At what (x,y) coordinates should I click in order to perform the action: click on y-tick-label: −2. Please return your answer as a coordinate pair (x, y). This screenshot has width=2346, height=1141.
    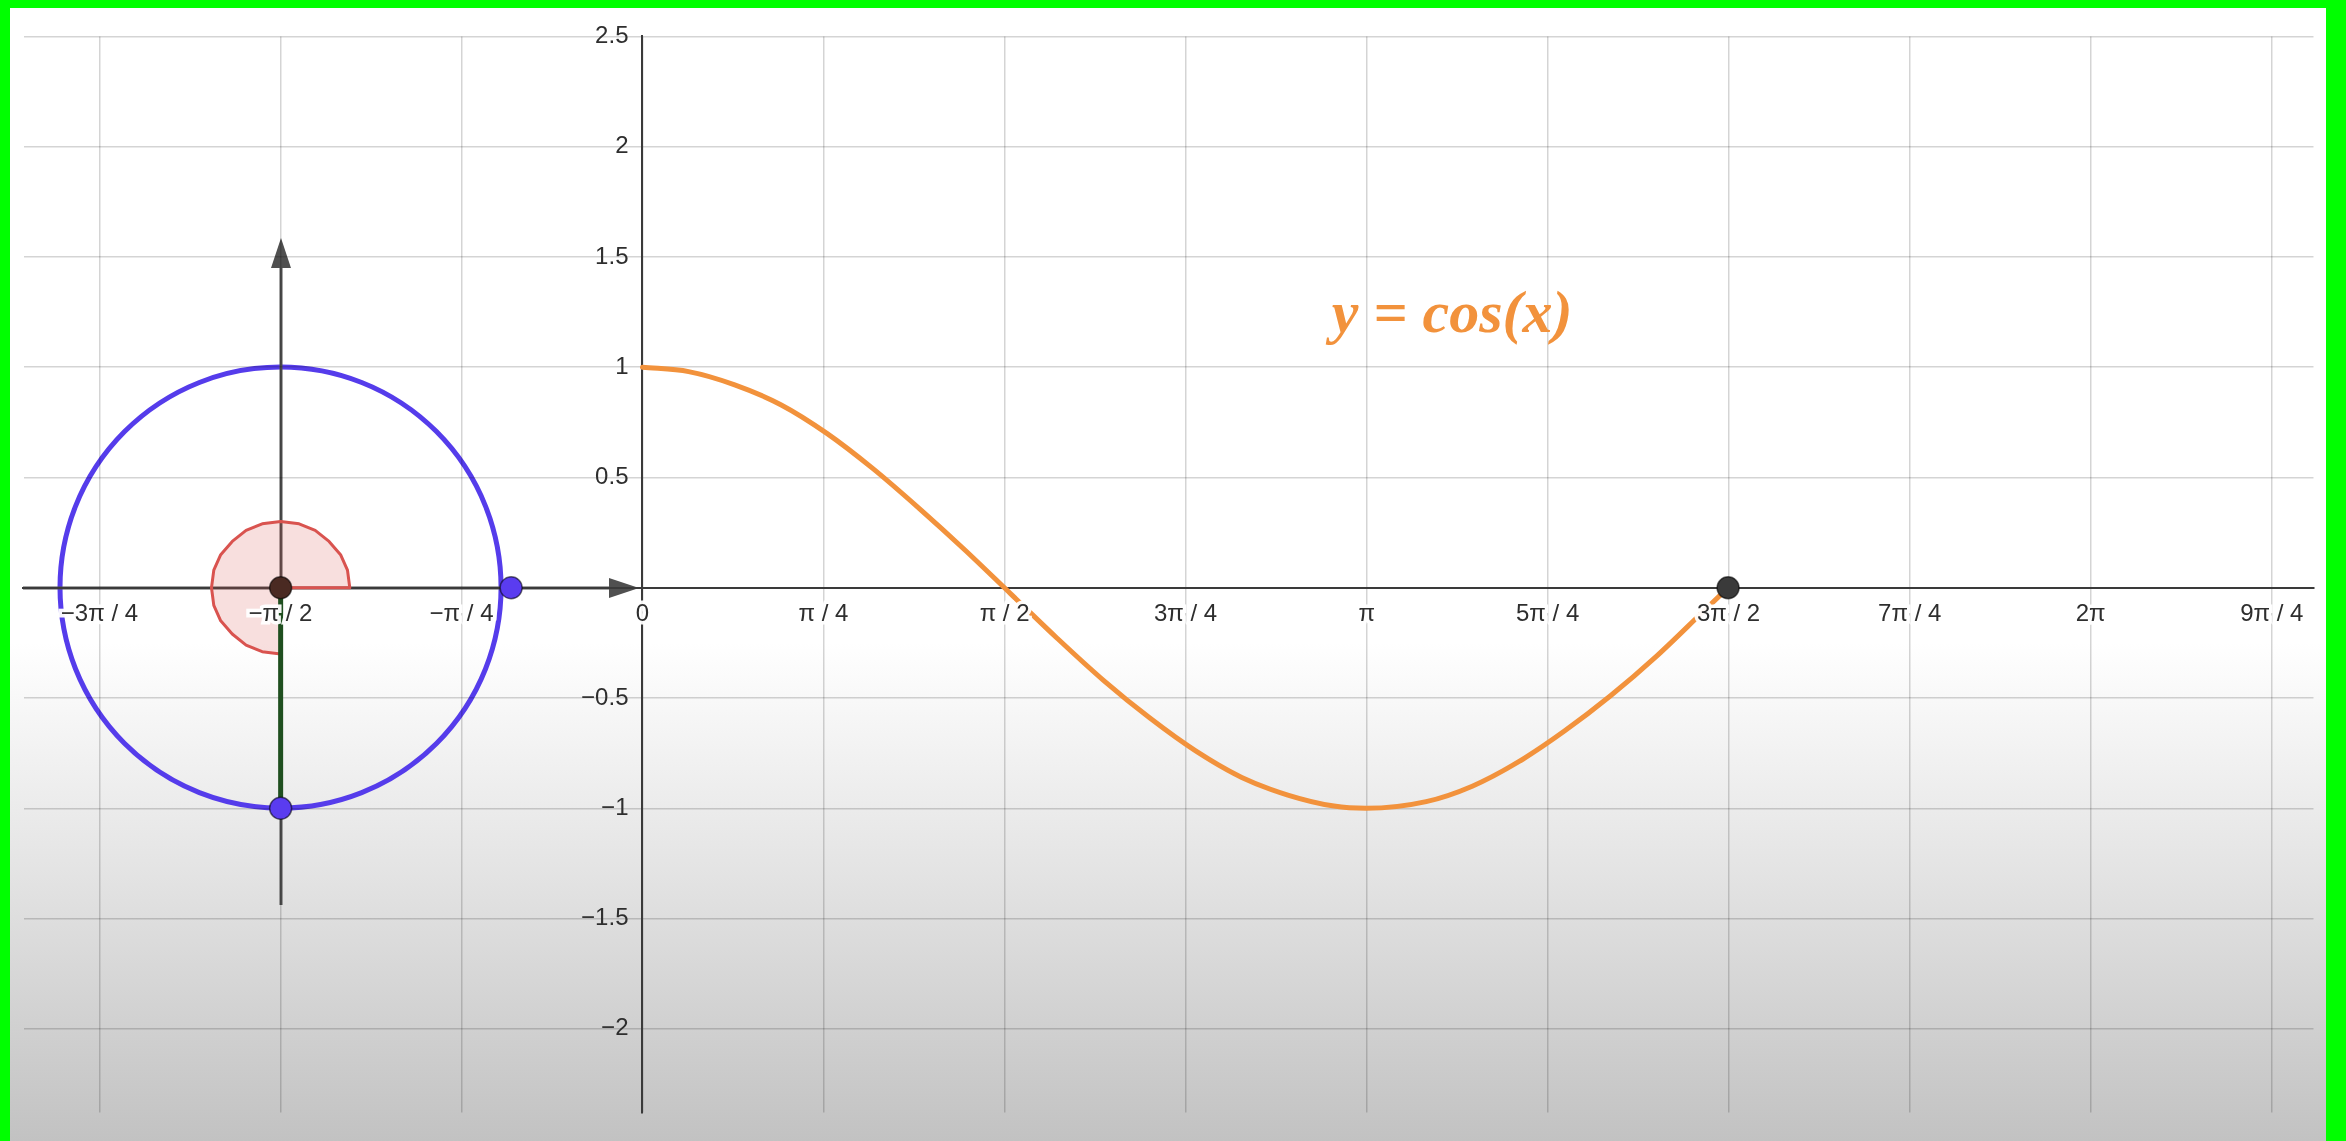
    Looking at the image, I should click on (615, 1027).